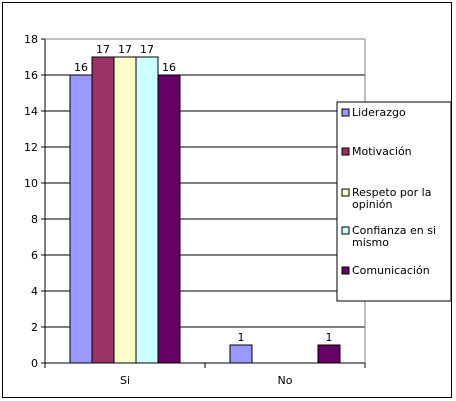 The width and height of the screenshot is (456, 401). I want to click on y-tick-label: 10, so click(31, 183).